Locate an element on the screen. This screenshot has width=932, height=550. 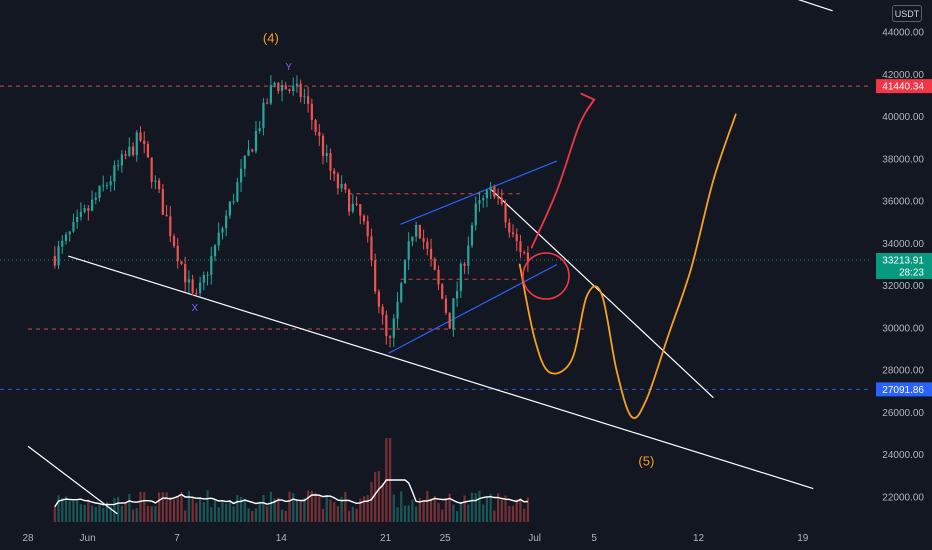
bearish-path is located at coordinates (627, 266).